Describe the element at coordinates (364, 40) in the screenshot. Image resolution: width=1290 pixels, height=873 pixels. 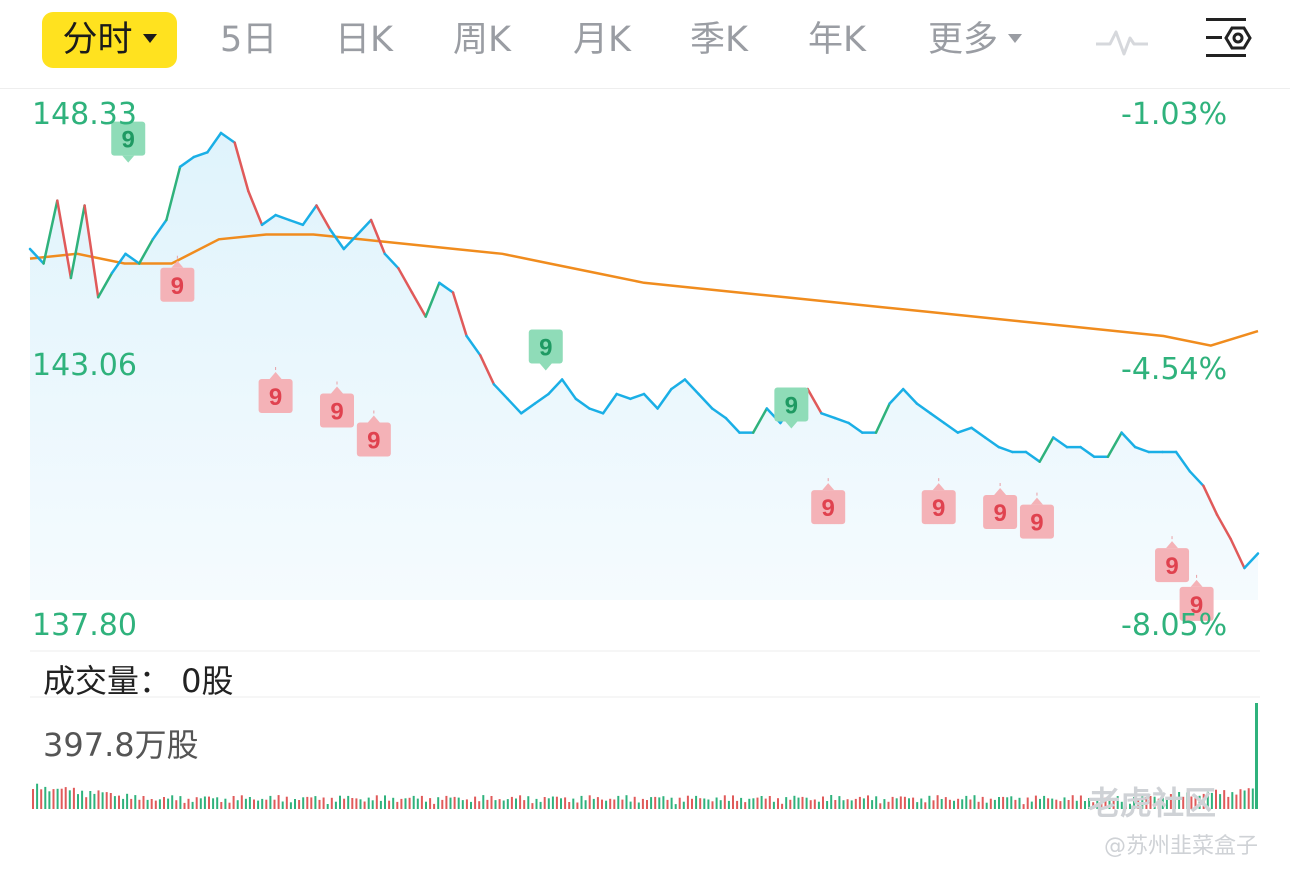
I see `tab-day-k: 日K` at that location.